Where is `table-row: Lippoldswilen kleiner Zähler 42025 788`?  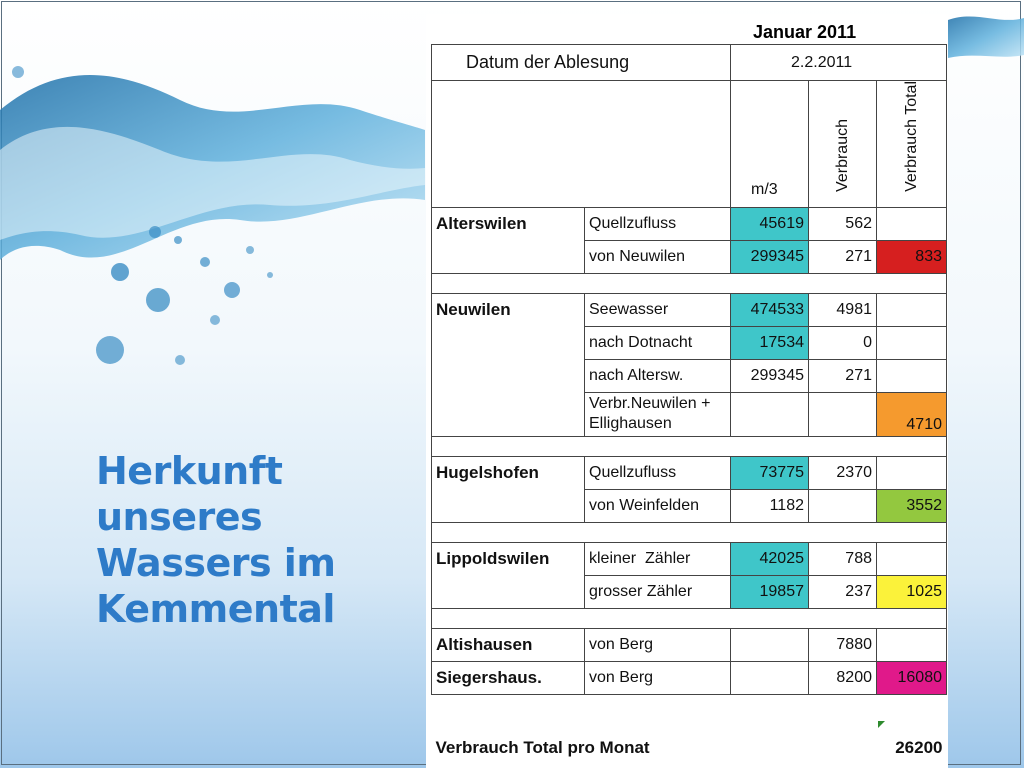 table-row: Lippoldswilen kleiner Zähler 42025 788 is located at coordinates (689, 575).